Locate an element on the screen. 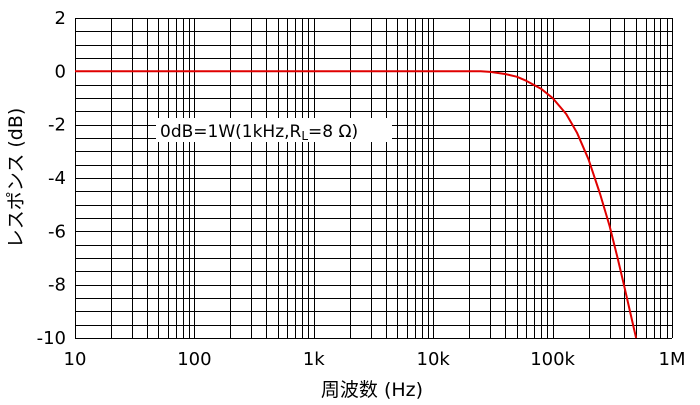  y-tick-label: 2 is located at coordinates (60, 18).